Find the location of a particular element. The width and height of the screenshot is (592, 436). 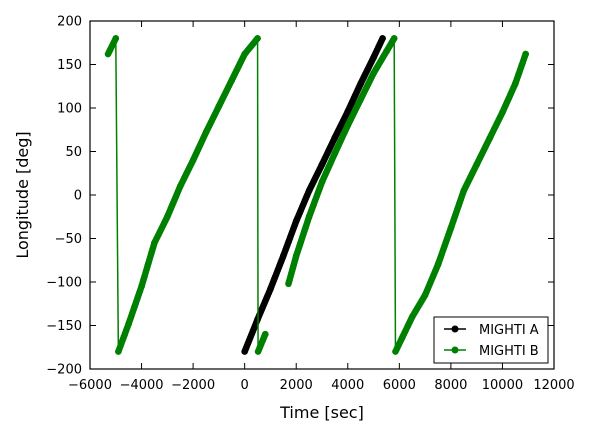

legend-label-mighti-a: MIGHTI A is located at coordinates (509, 330).